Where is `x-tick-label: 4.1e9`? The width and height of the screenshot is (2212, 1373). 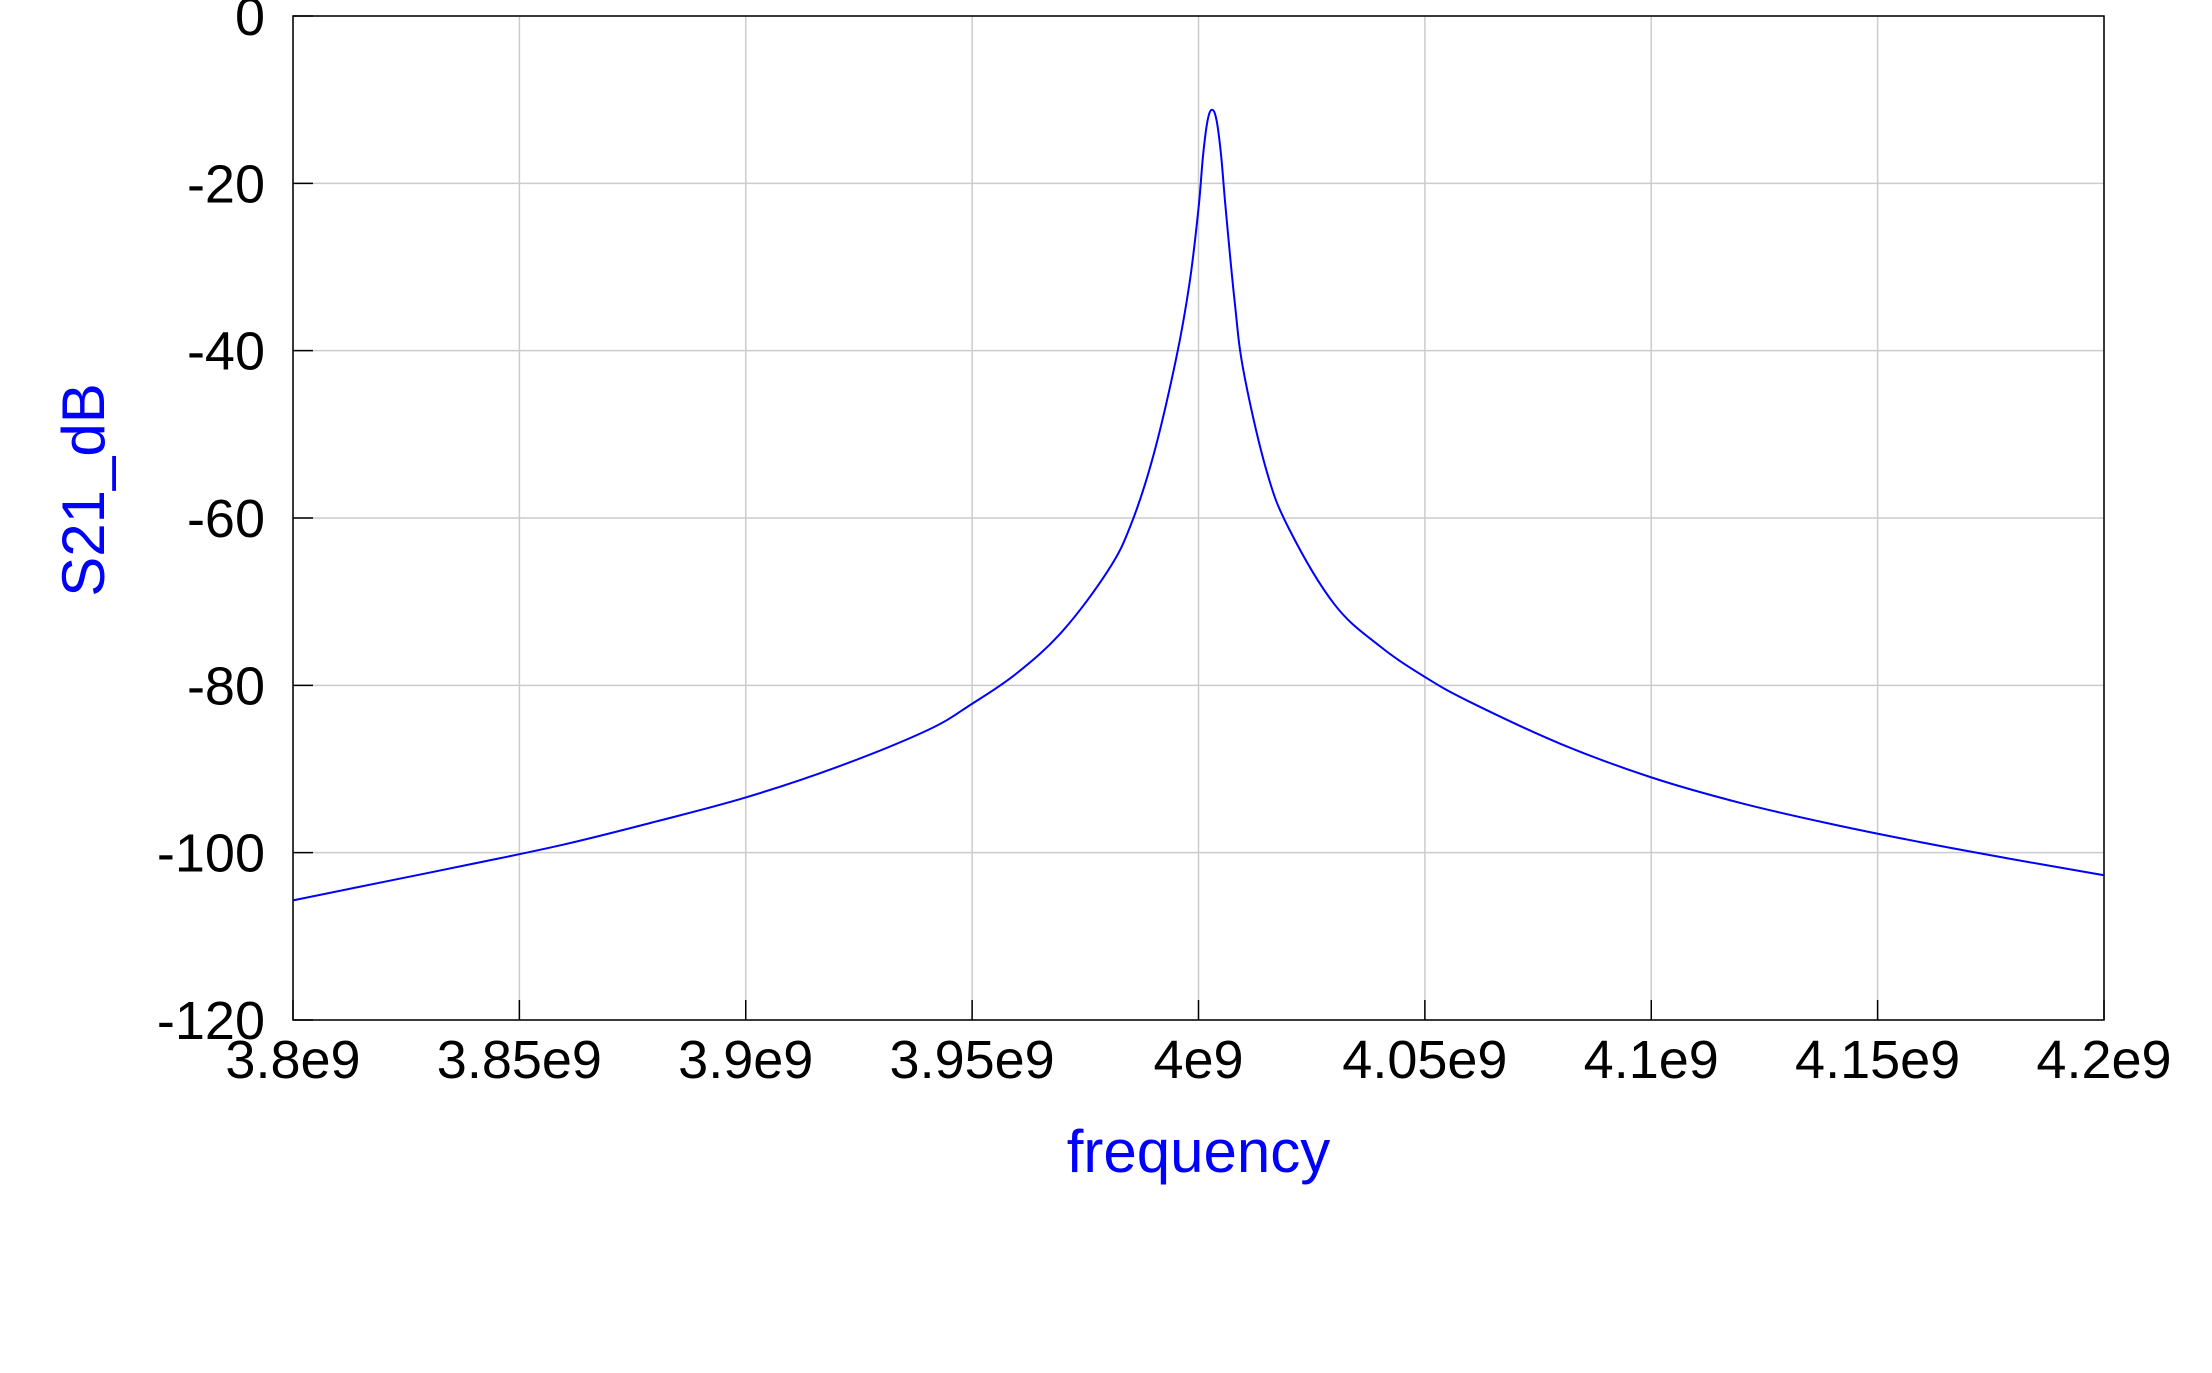
x-tick-label: 4.1e9 is located at coordinates (1651, 1060).